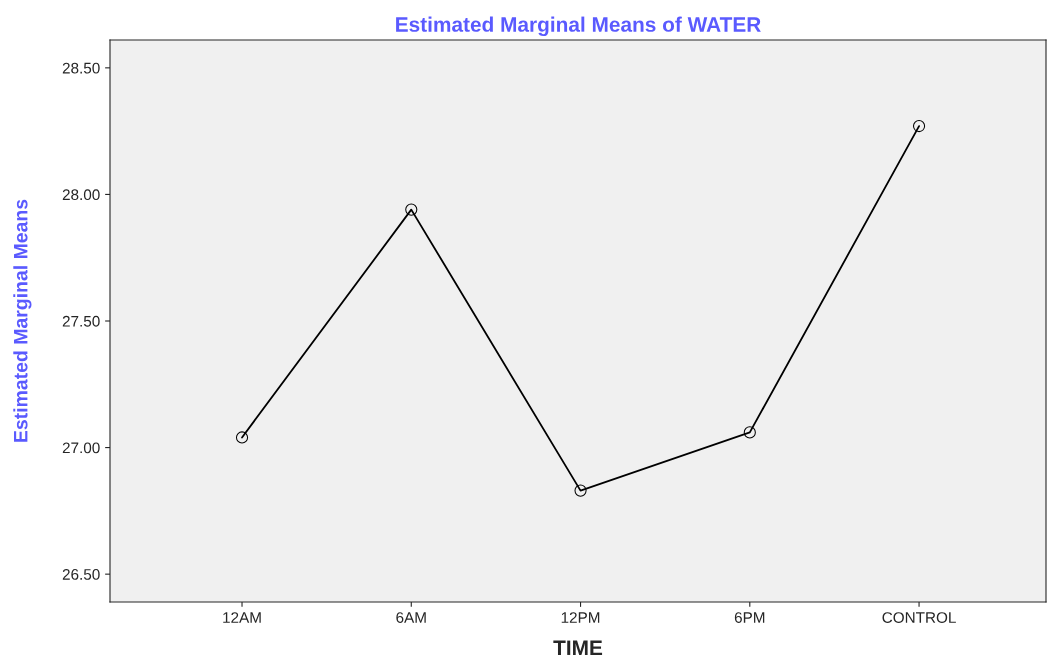 Image resolution: width=1054 pixels, height=670 pixels. What do you see at coordinates (242, 617) in the screenshot?
I see `x-tick-label: 12AM` at bounding box center [242, 617].